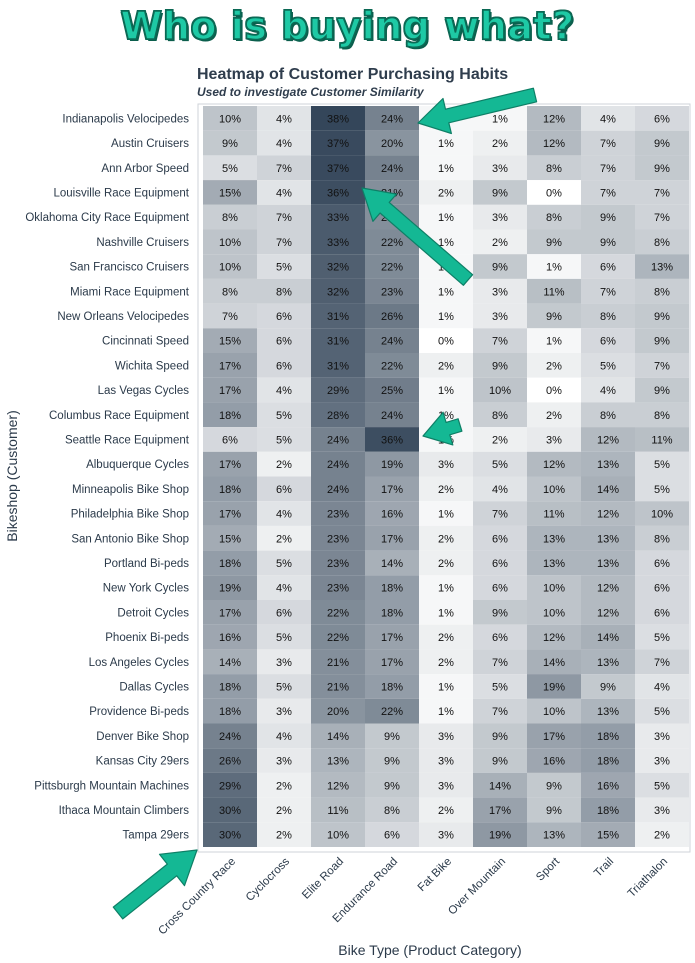  What do you see at coordinates (154, 687) in the screenshot?
I see `row-label: Dallas Cycles` at bounding box center [154, 687].